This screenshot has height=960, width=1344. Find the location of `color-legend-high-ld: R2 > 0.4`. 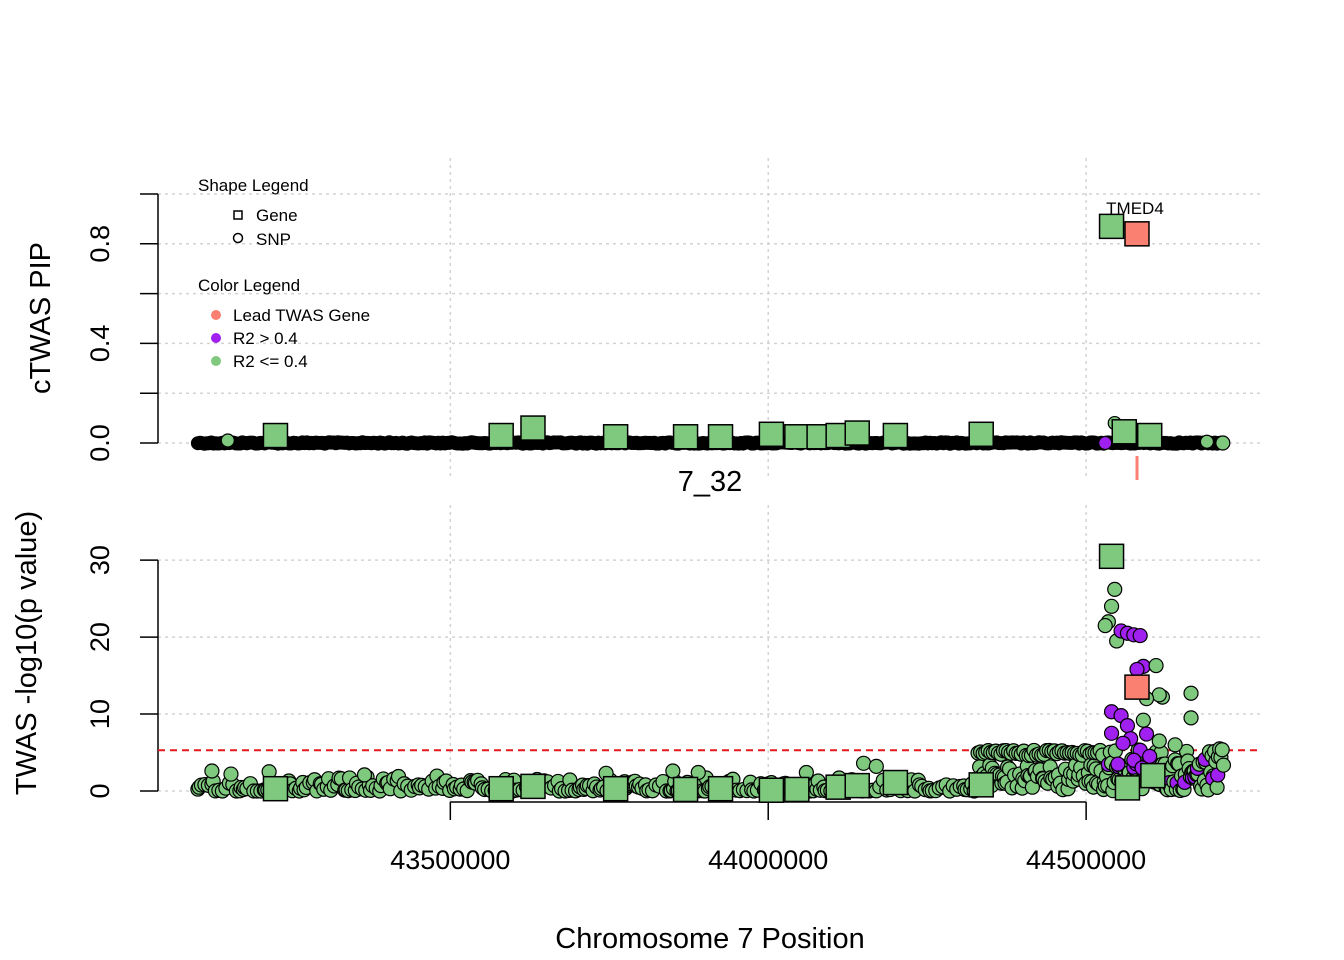

color-legend-high-ld: R2 > 0.4 is located at coordinates (265, 338).